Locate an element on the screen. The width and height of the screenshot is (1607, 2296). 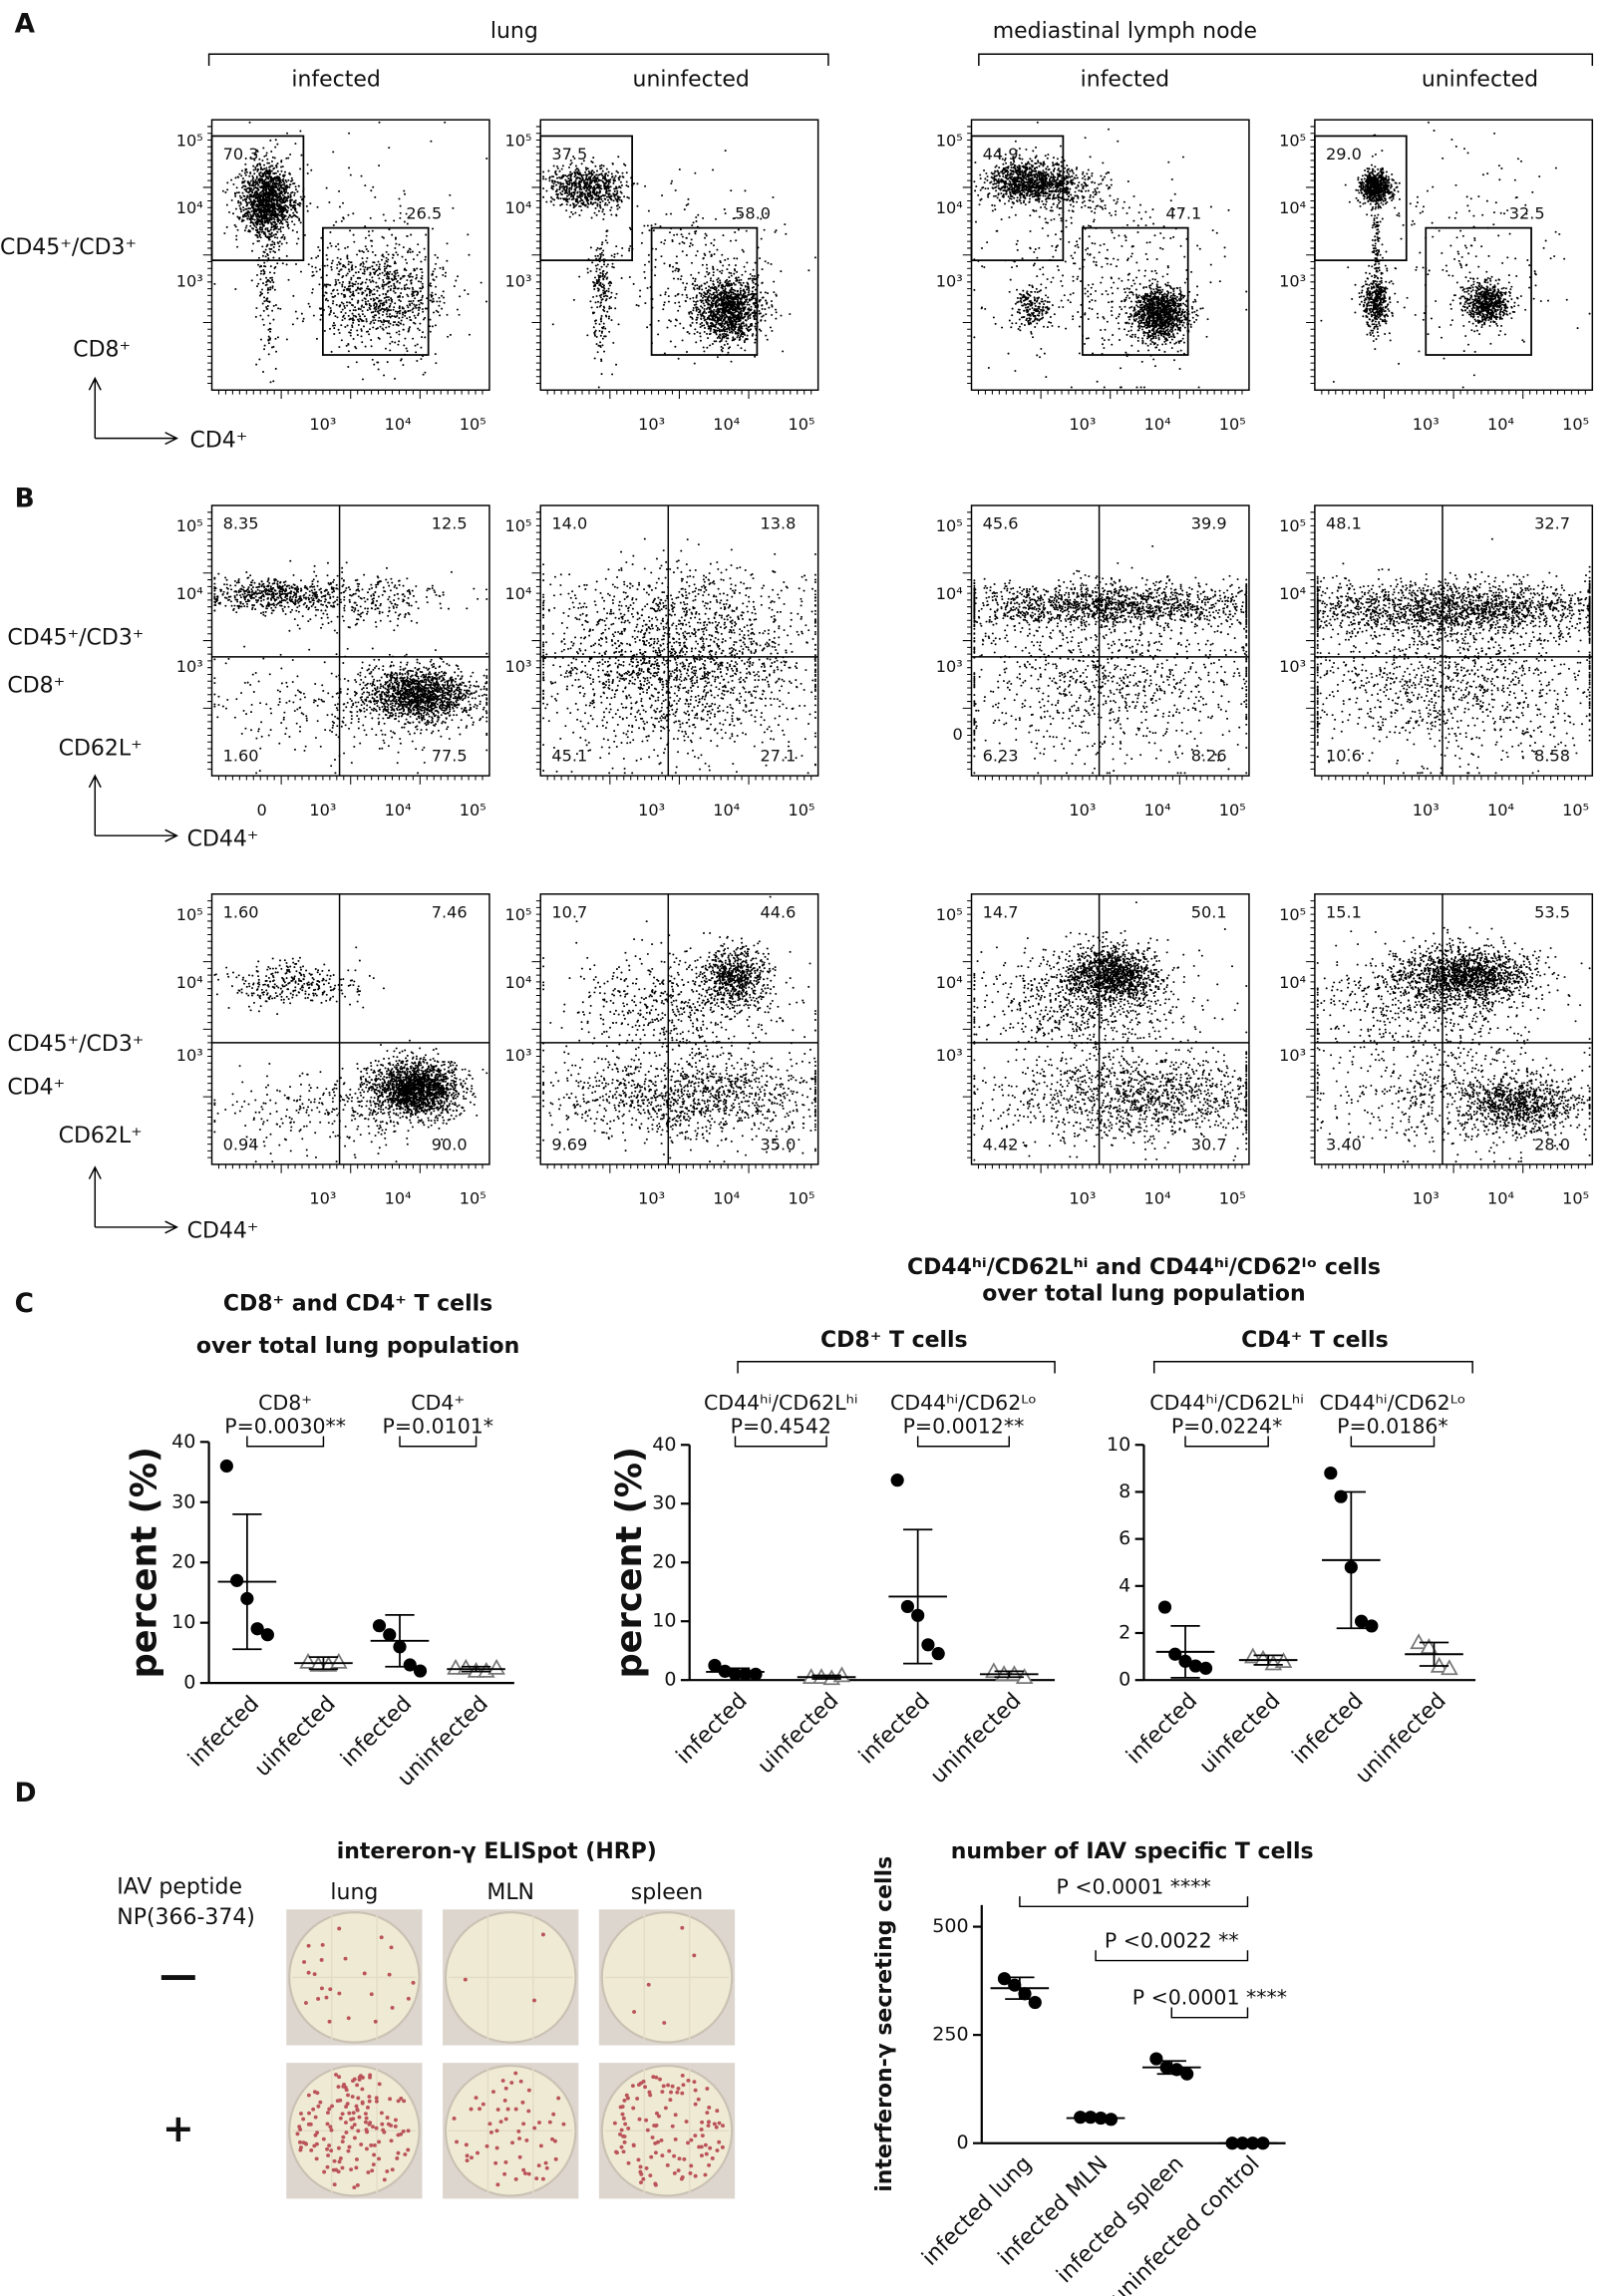
p-value: P=0.0224* is located at coordinates (1227, 1427).